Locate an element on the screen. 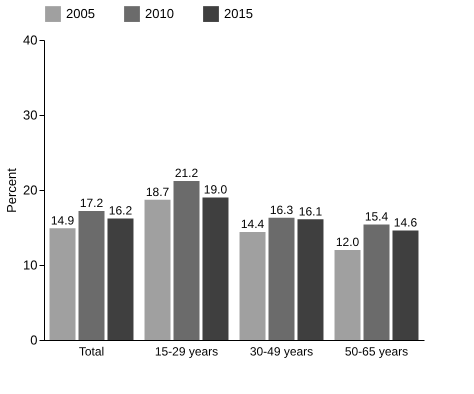 Image resolution: width=474 pixels, height=394 pixels. x-tick-label: 15-29 years is located at coordinates (186, 351).